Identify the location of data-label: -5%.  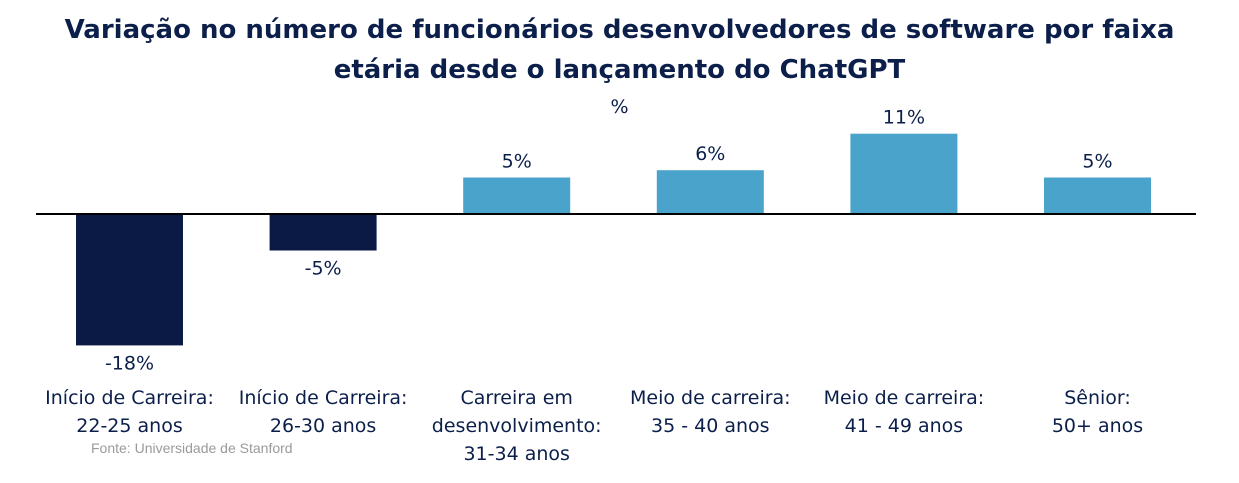
(323, 269).